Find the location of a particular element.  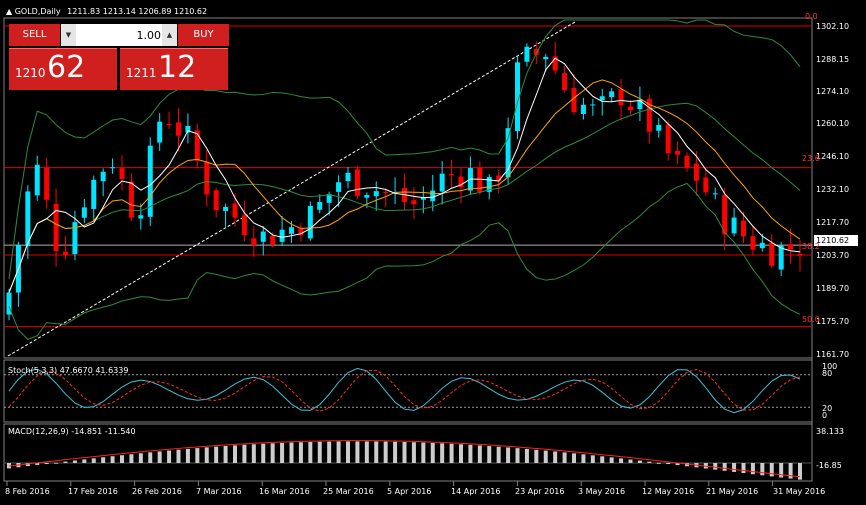

date-tick: 7 Mar 2016 is located at coordinates (219, 491).